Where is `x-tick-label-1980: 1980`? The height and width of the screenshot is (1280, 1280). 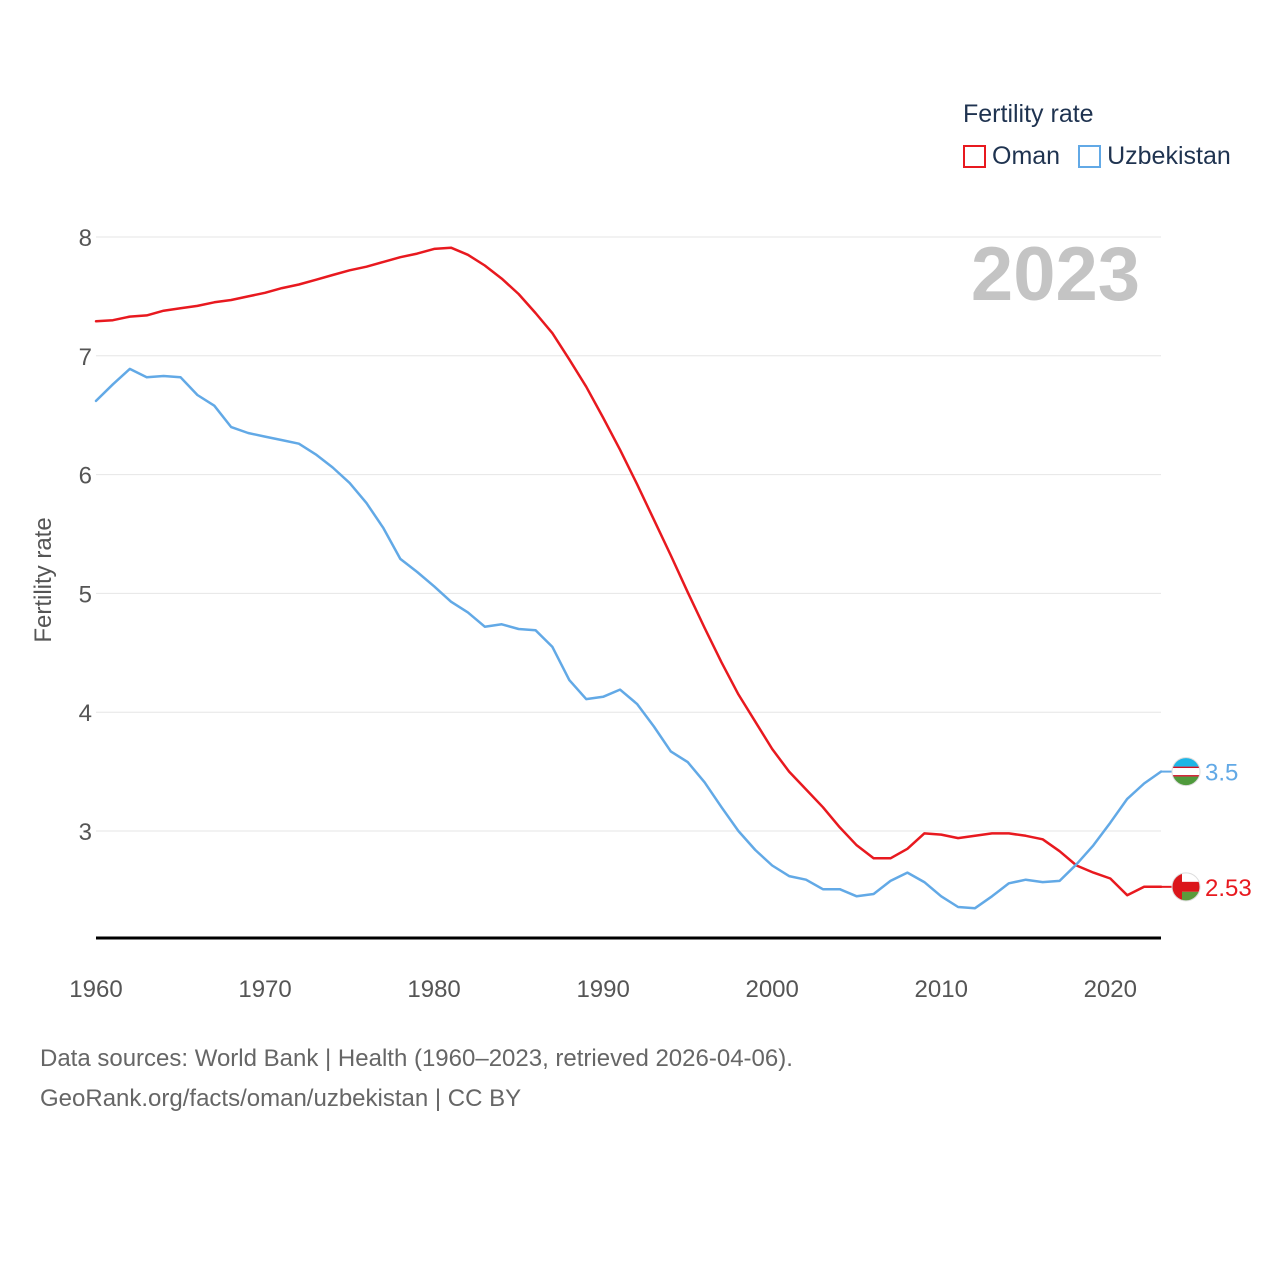
x-tick-label-1980: 1980 is located at coordinates (433, 989).